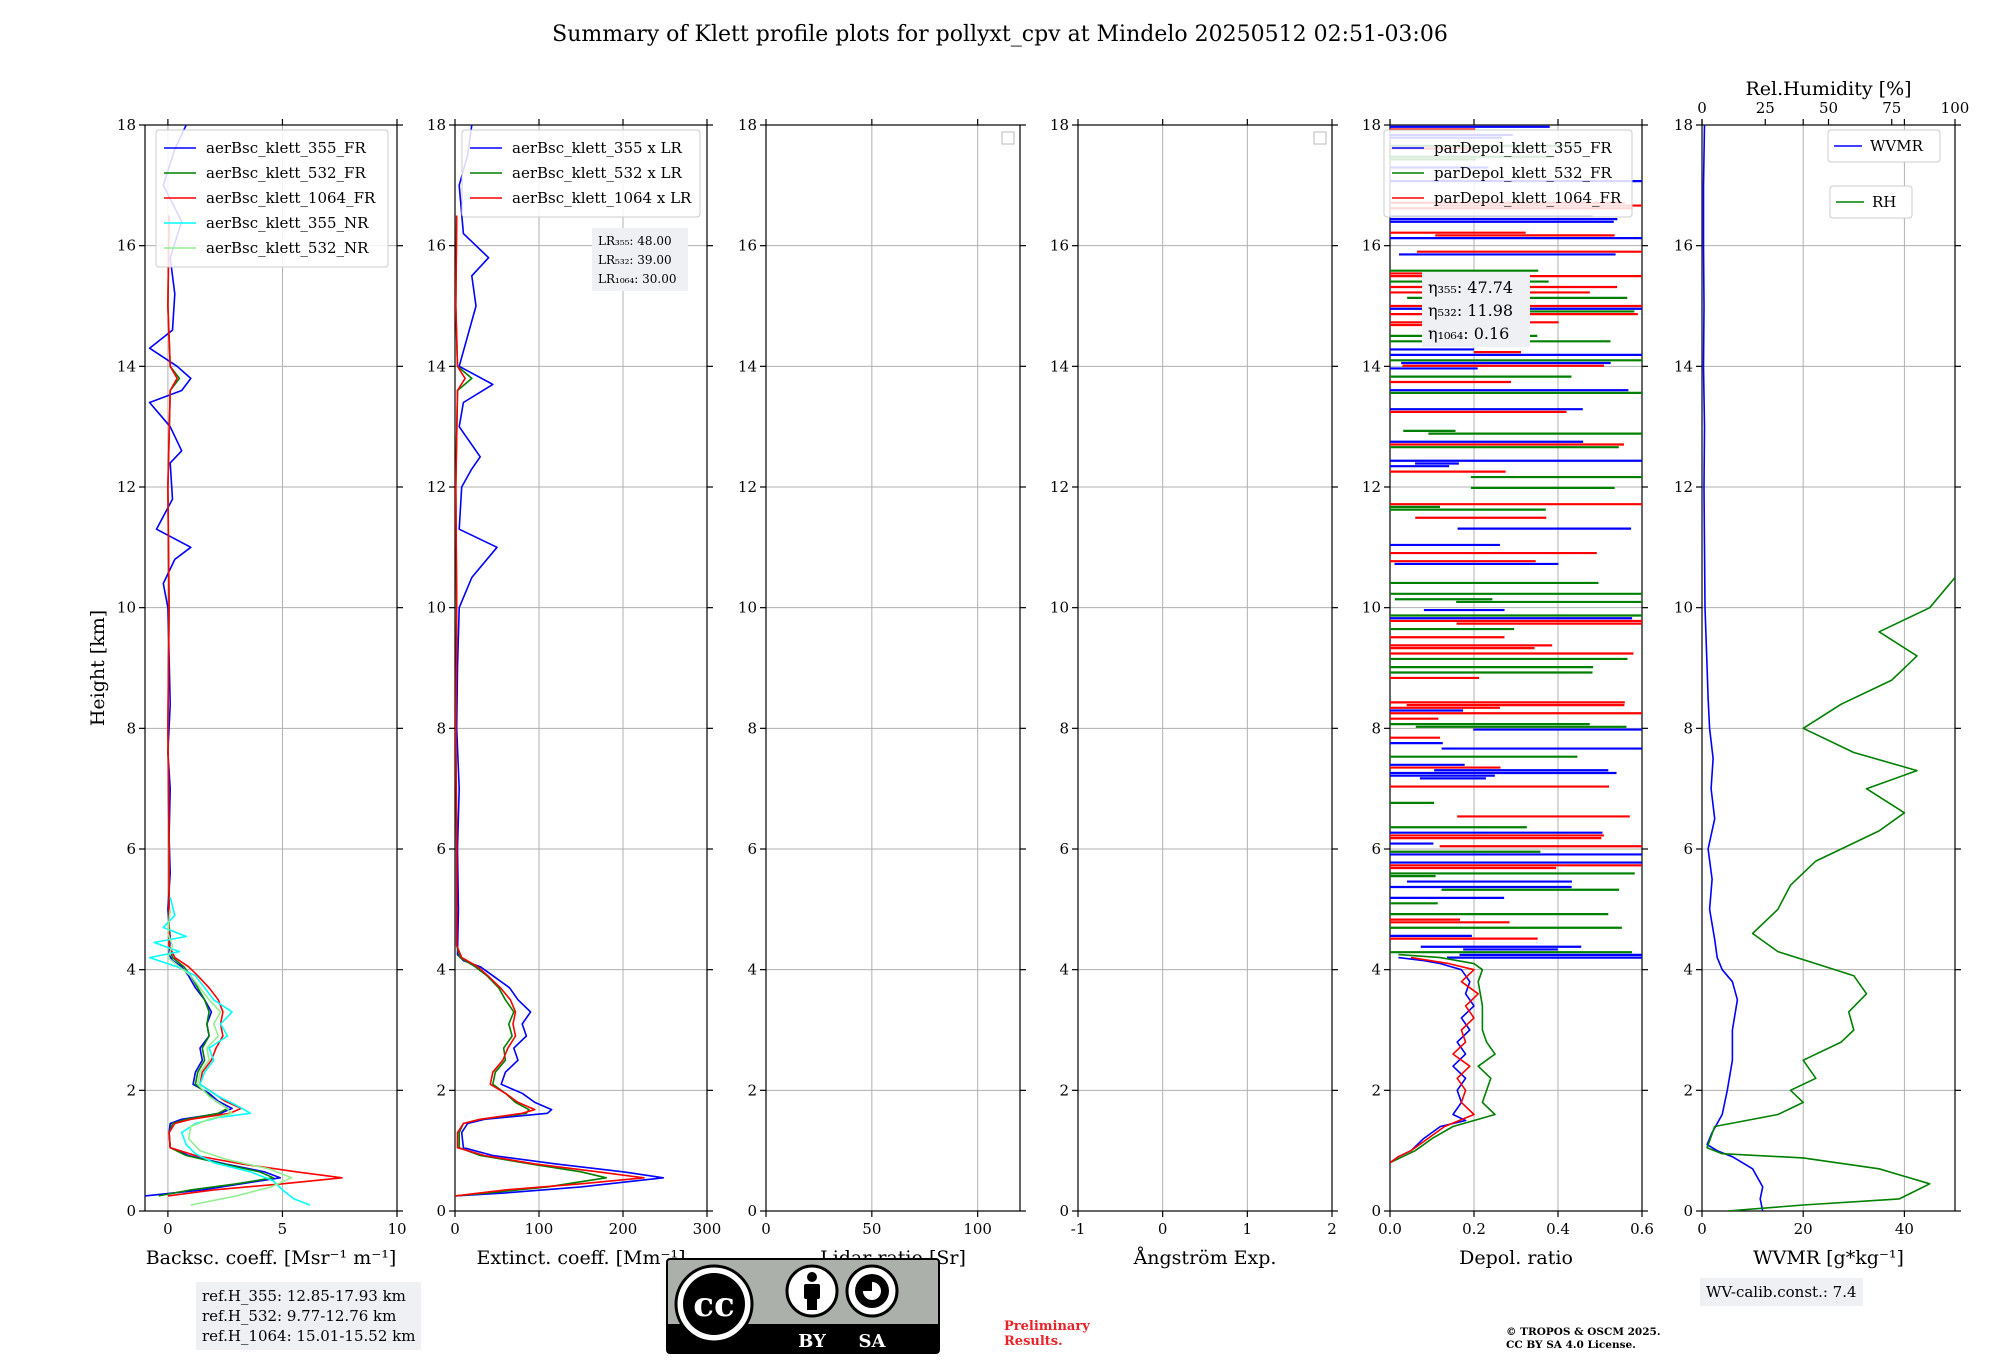  What do you see at coordinates (1955, 108) in the screenshot?
I see `top-x-tick-label: 100` at bounding box center [1955, 108].